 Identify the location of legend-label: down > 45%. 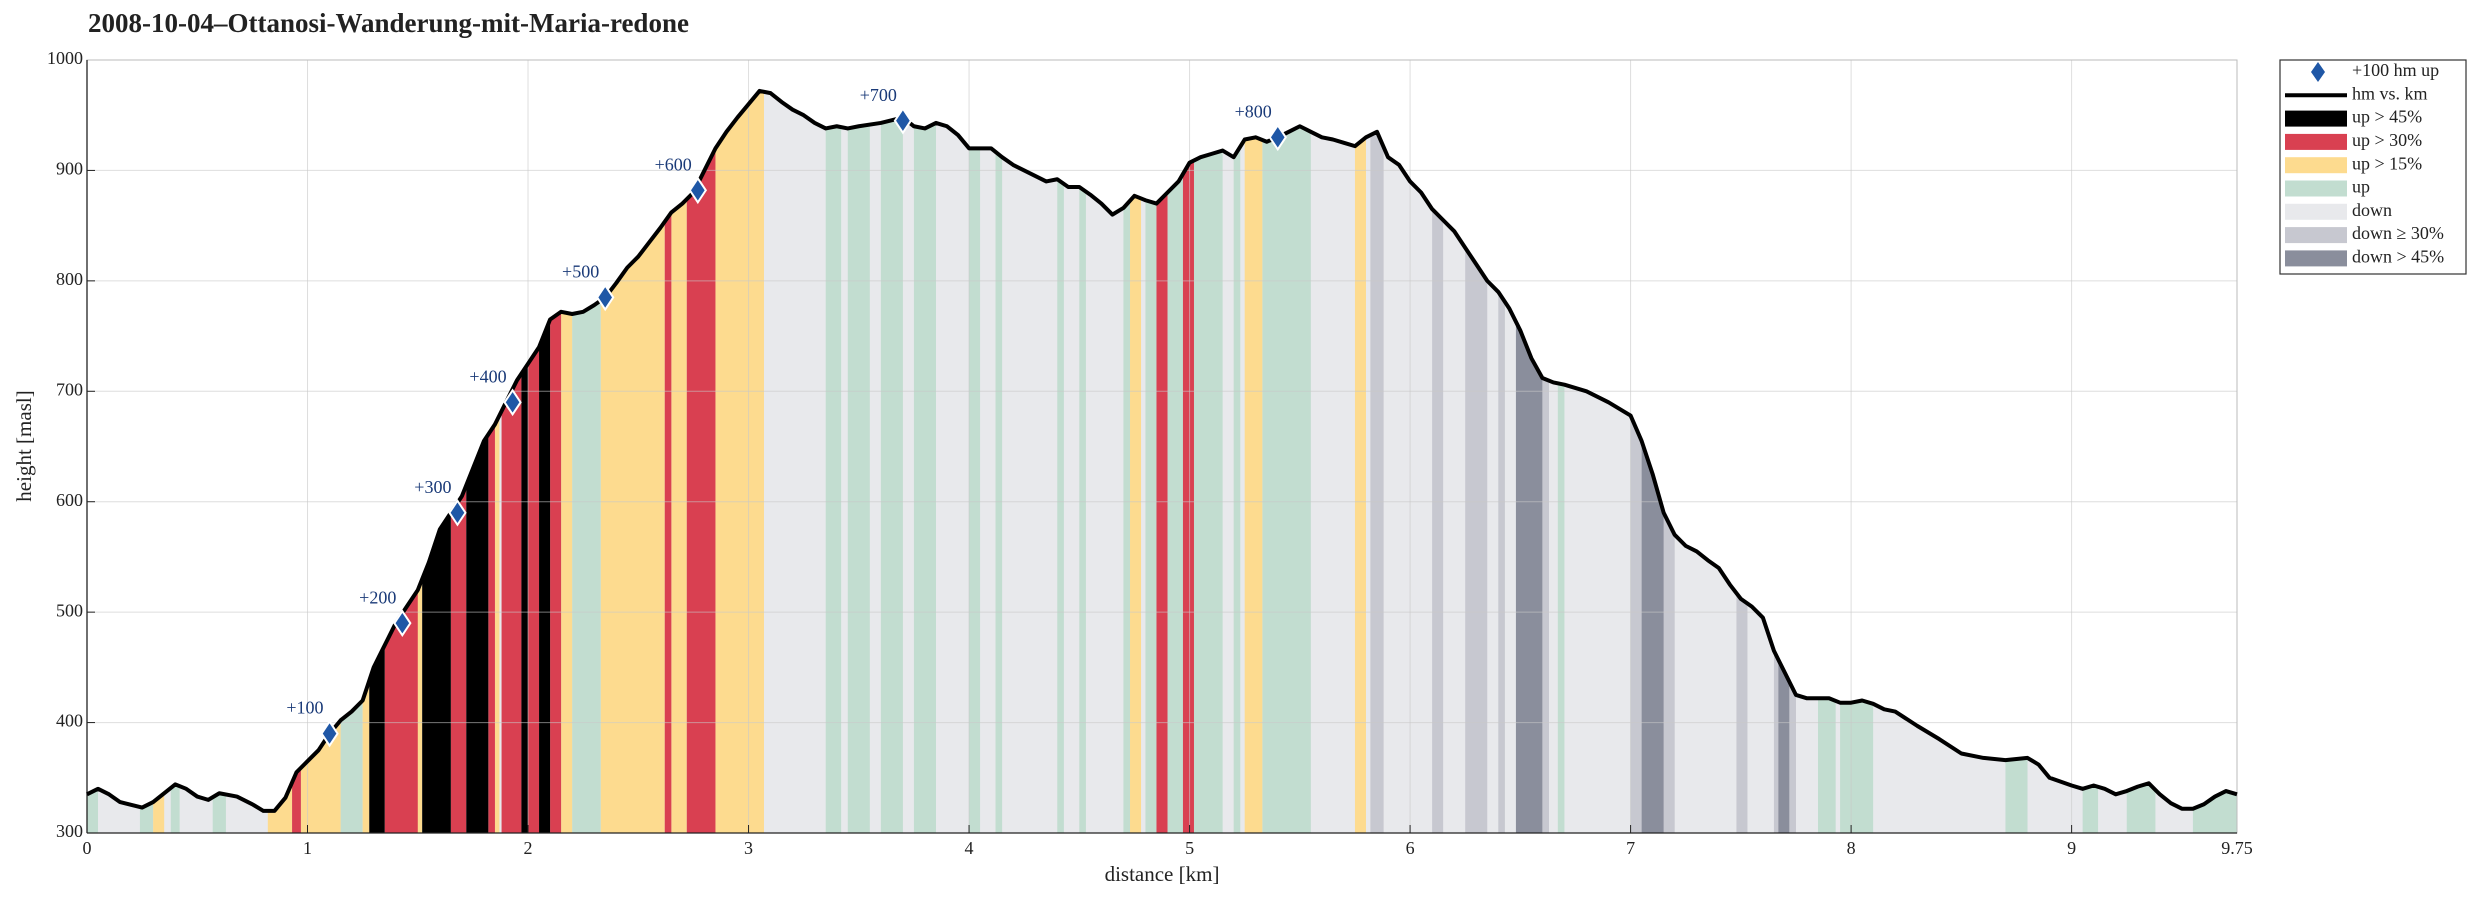
(2398, 257).